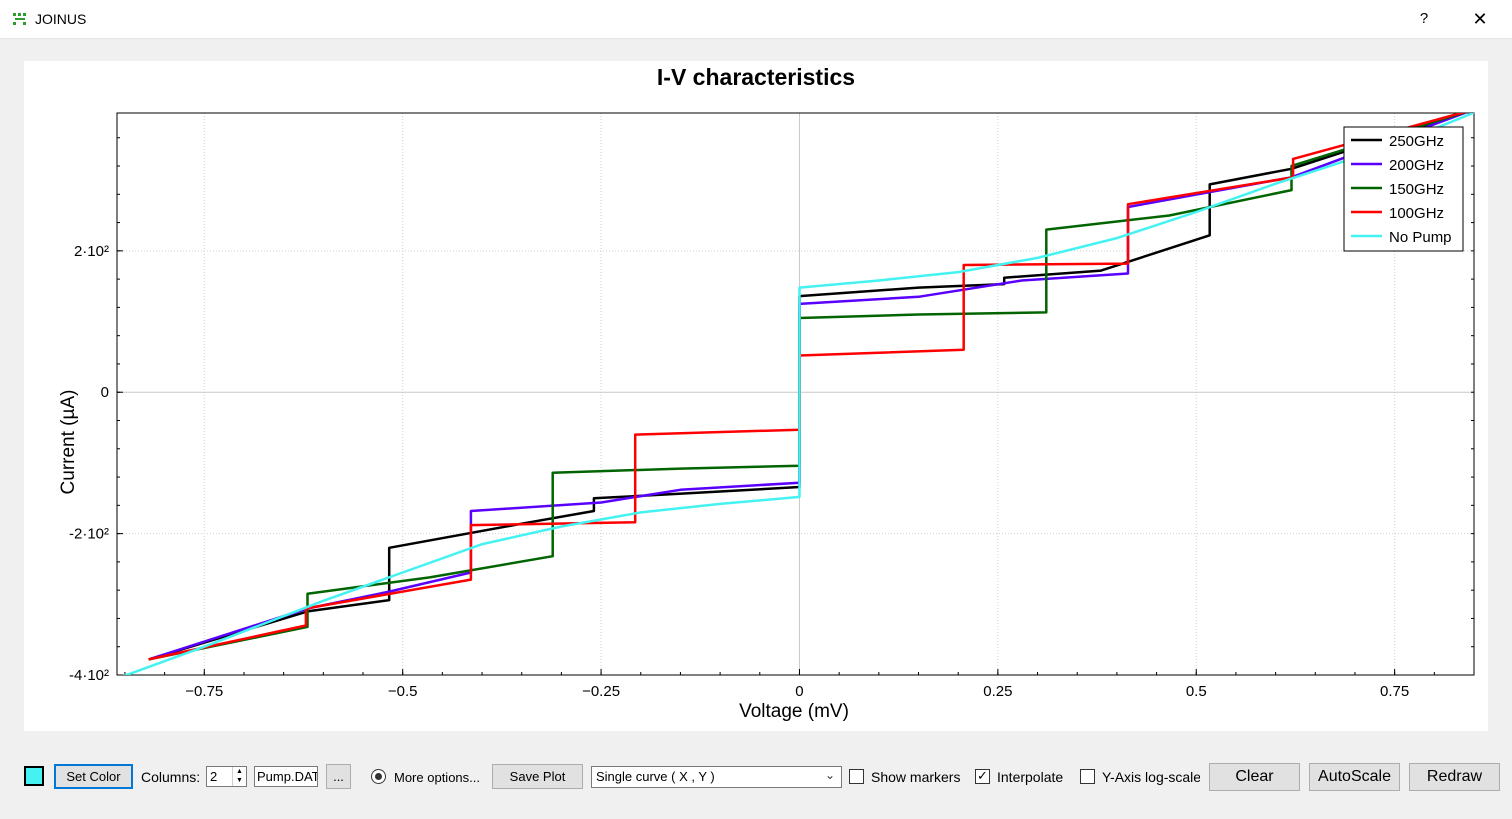 The image size is (1512, 819). What do you see at coordinates (1087, 776) in the screenshot?
I see `y-log-checkbox` at bounding box center [1087, 776].